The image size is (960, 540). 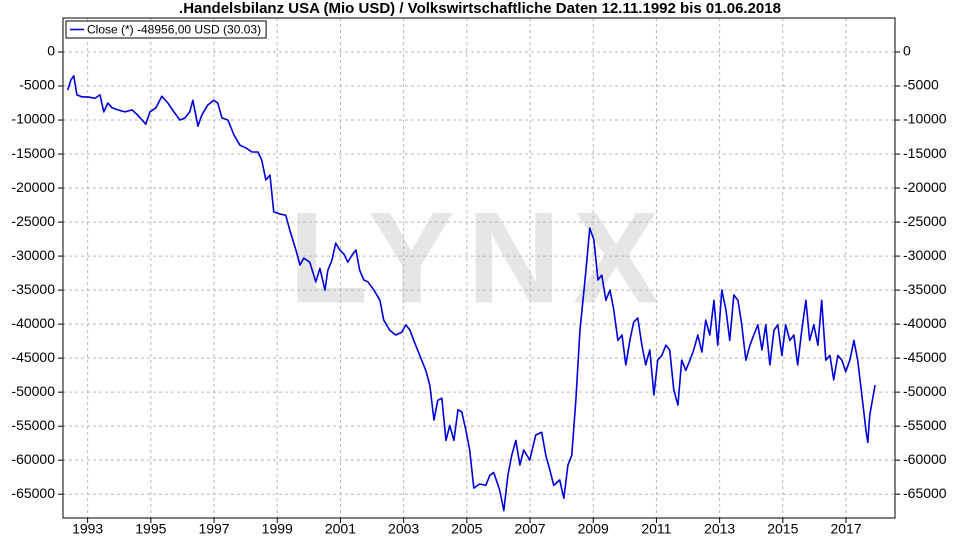 I want to click on y-tick-label: -35000, so click(x=33, y=289).